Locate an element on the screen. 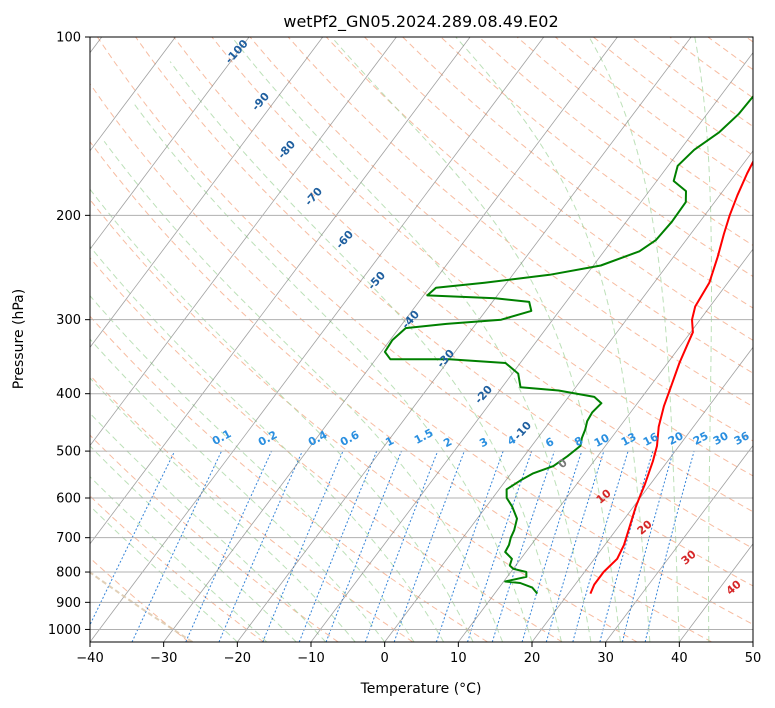 This screenshot has width=775, height=708. temperature-profile-line is located at coordinates (671, 376).